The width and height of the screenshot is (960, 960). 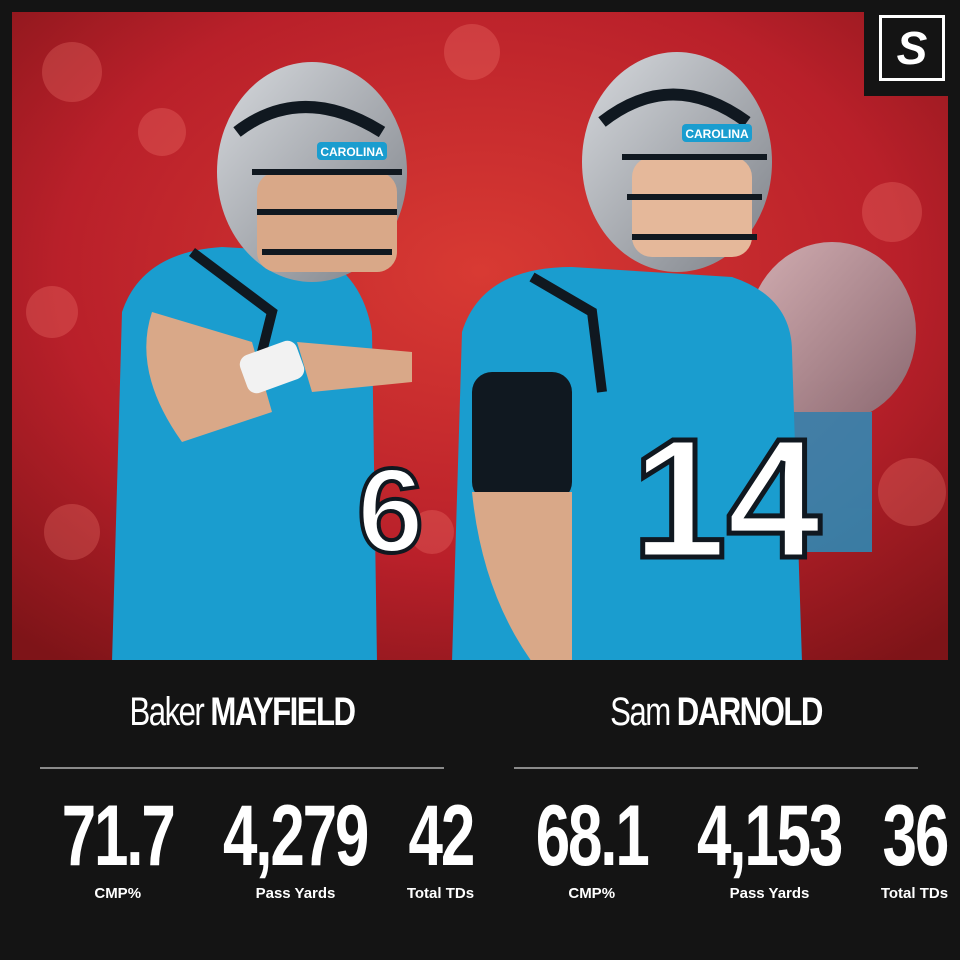 I want to click on player-last-name: DARNOLD, so click(x=750, y=712).